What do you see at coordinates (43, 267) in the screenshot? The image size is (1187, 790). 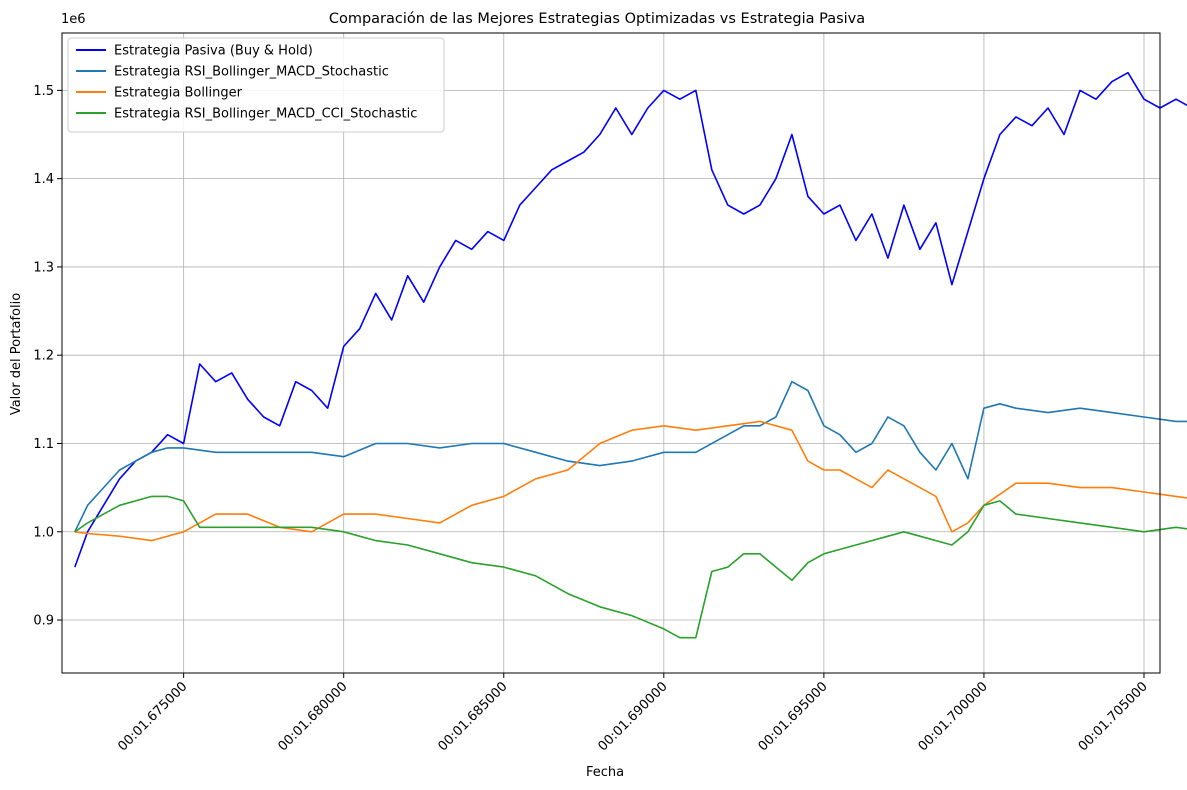 I see `y-tick-label: 1.3` at bounding box center [43, 267].